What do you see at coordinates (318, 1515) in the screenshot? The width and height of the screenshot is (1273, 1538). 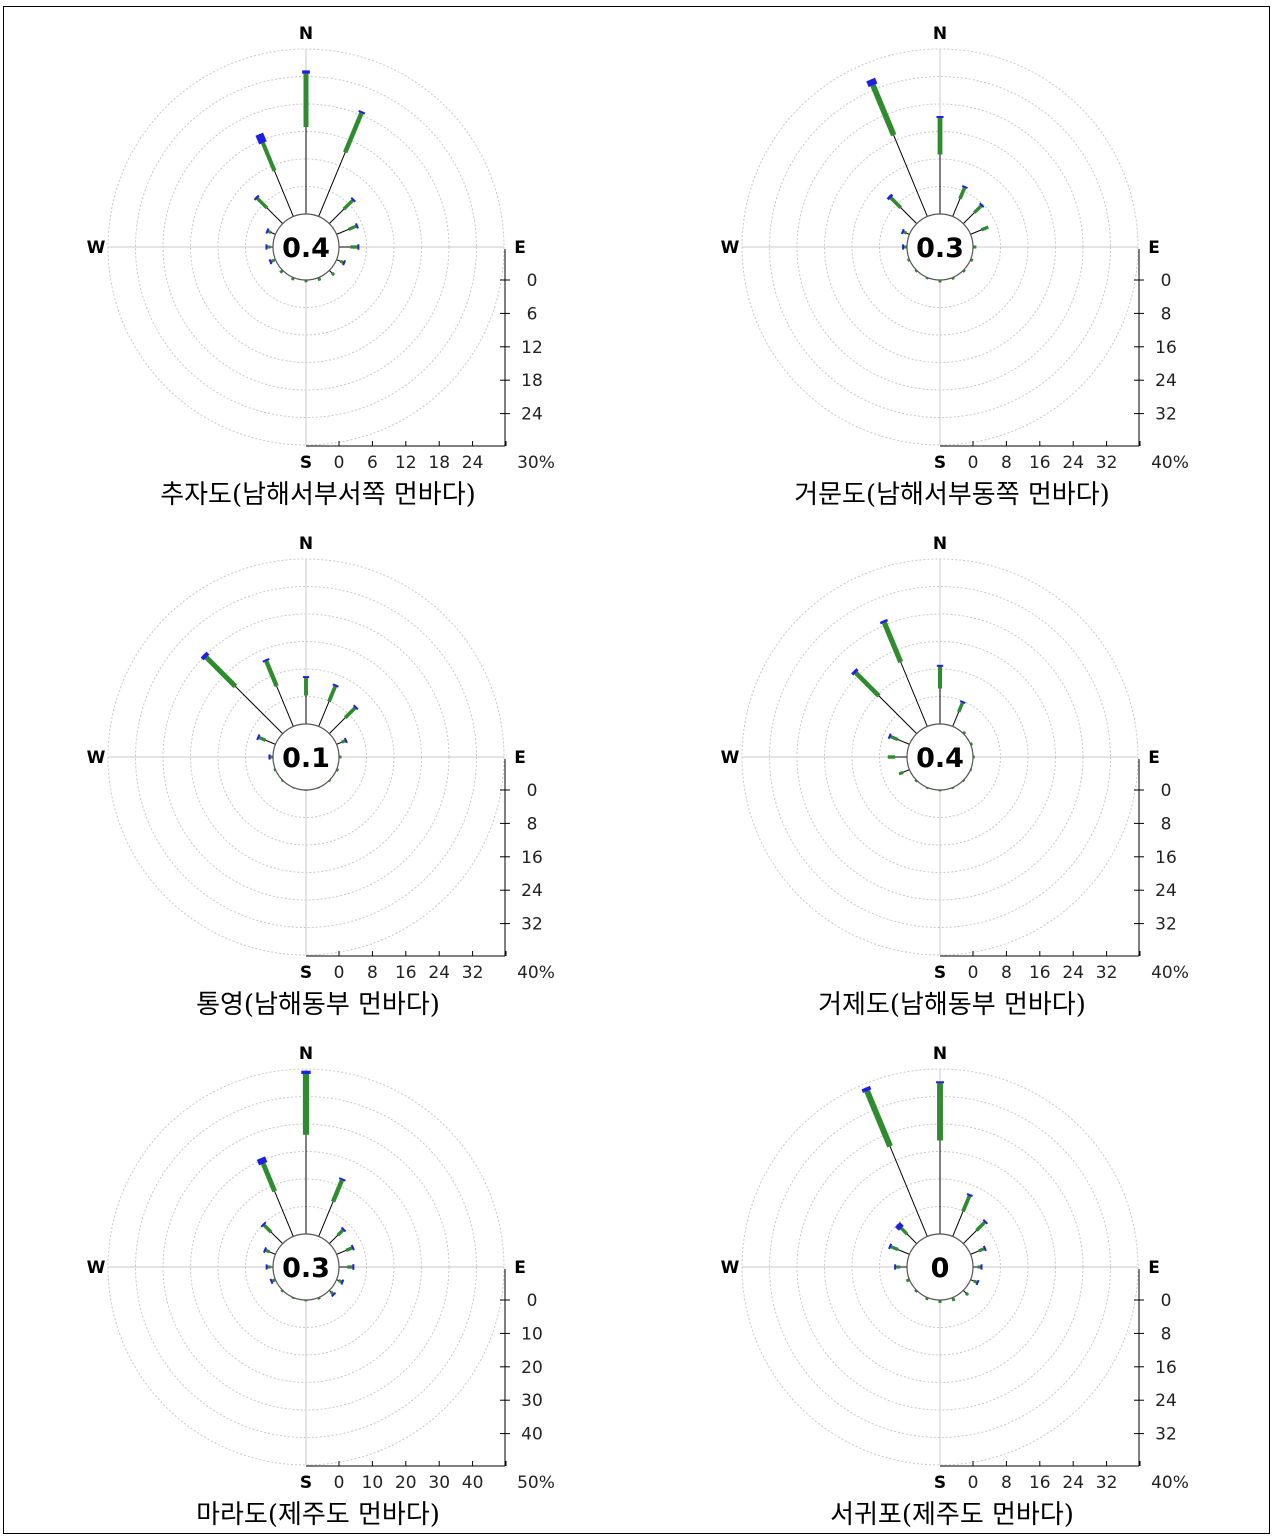 I see `windrose-caption: 마라도(제주도 먼바다)` at bounding box center [318, 1515].